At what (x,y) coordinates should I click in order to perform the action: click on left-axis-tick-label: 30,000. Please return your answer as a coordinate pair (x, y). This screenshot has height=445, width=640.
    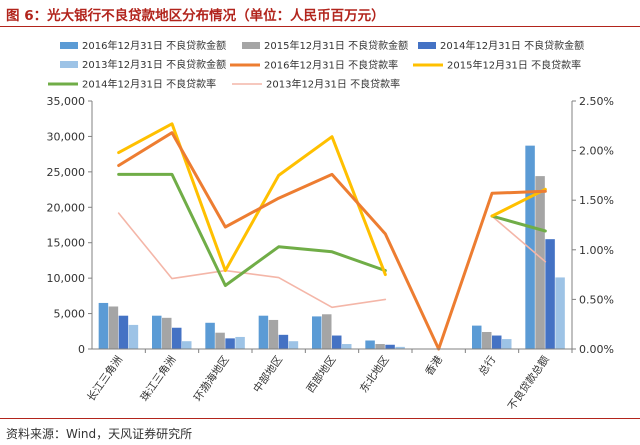
    Looking at the image, I should click on (66, 136).